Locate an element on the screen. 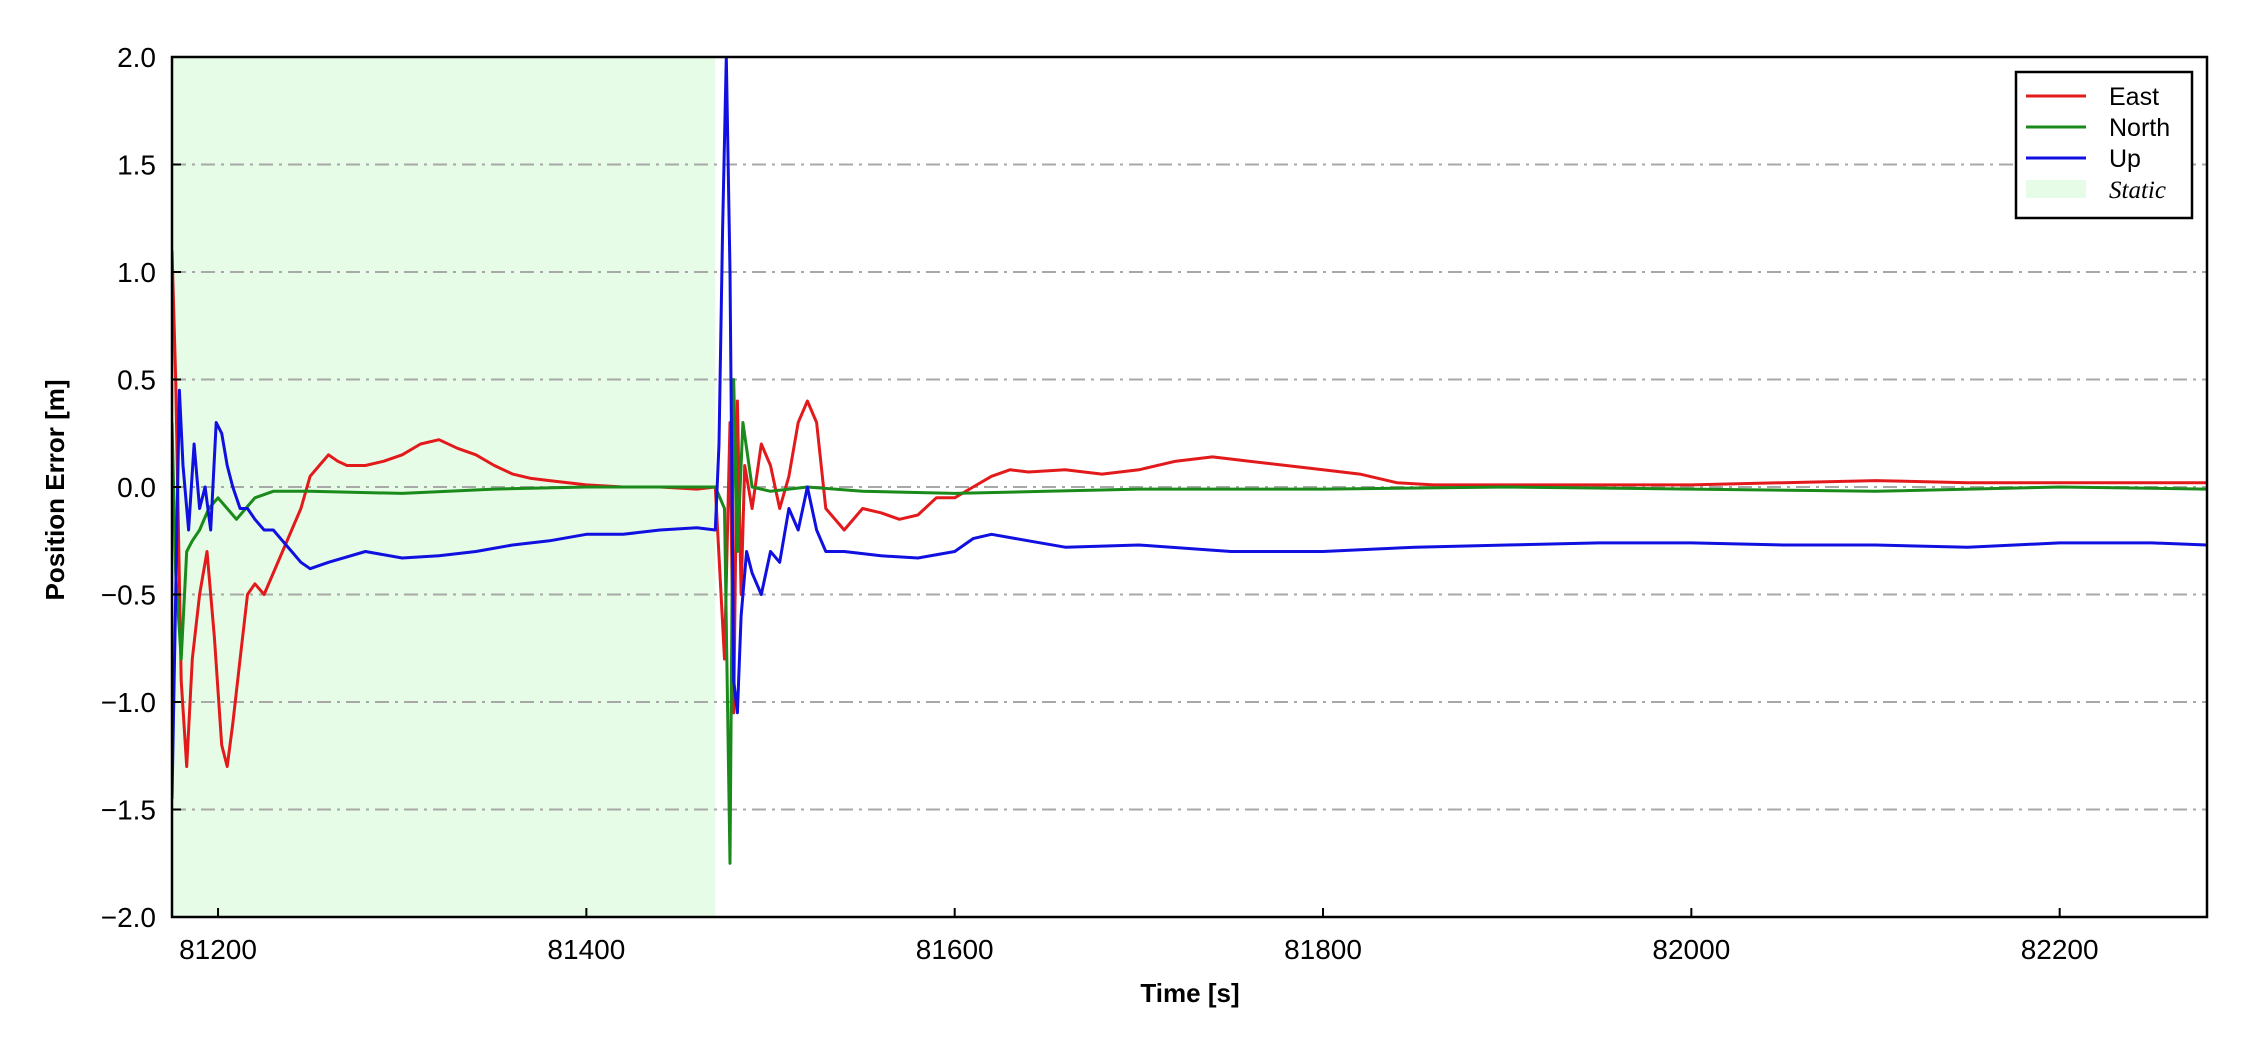  y-tick-label-1: −1.5 is located at coordinates (128, 810).